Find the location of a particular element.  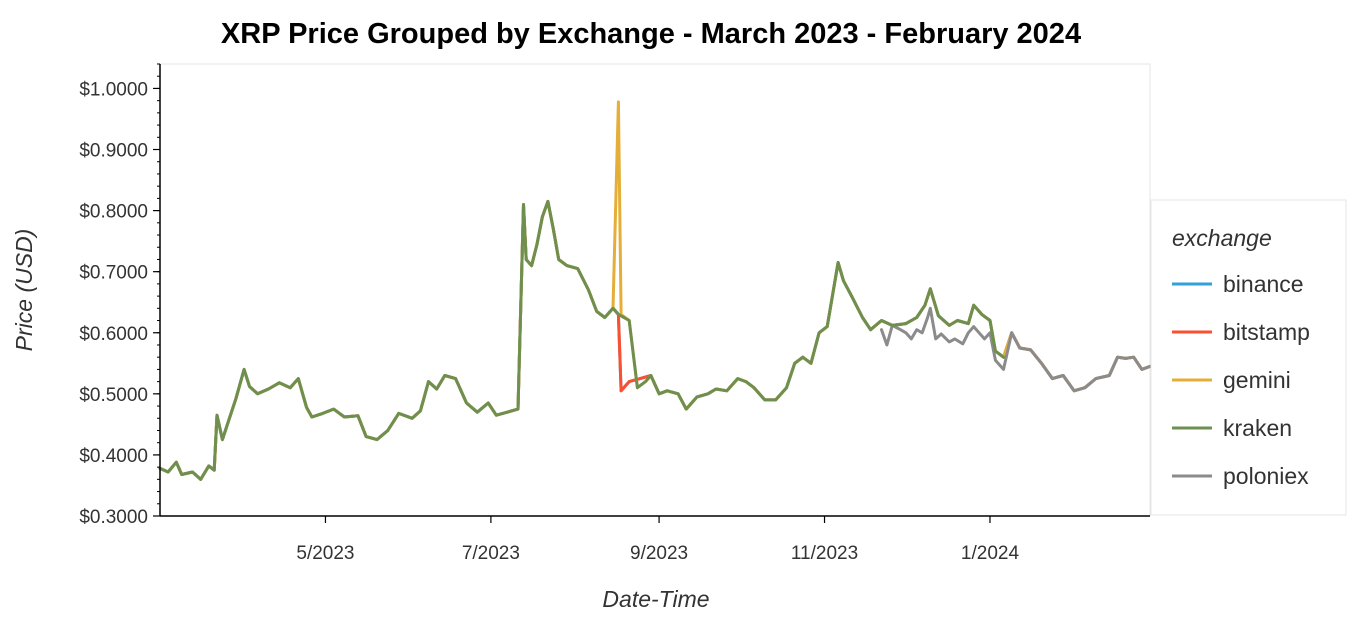

x-tick-label: 5/2023 is located at coordinates (325, 553).